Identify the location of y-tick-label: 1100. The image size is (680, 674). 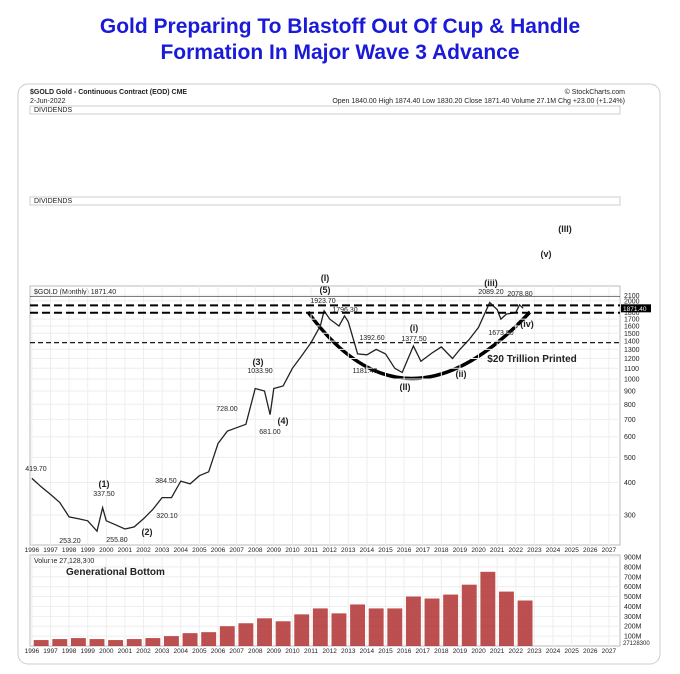
(631, 369).